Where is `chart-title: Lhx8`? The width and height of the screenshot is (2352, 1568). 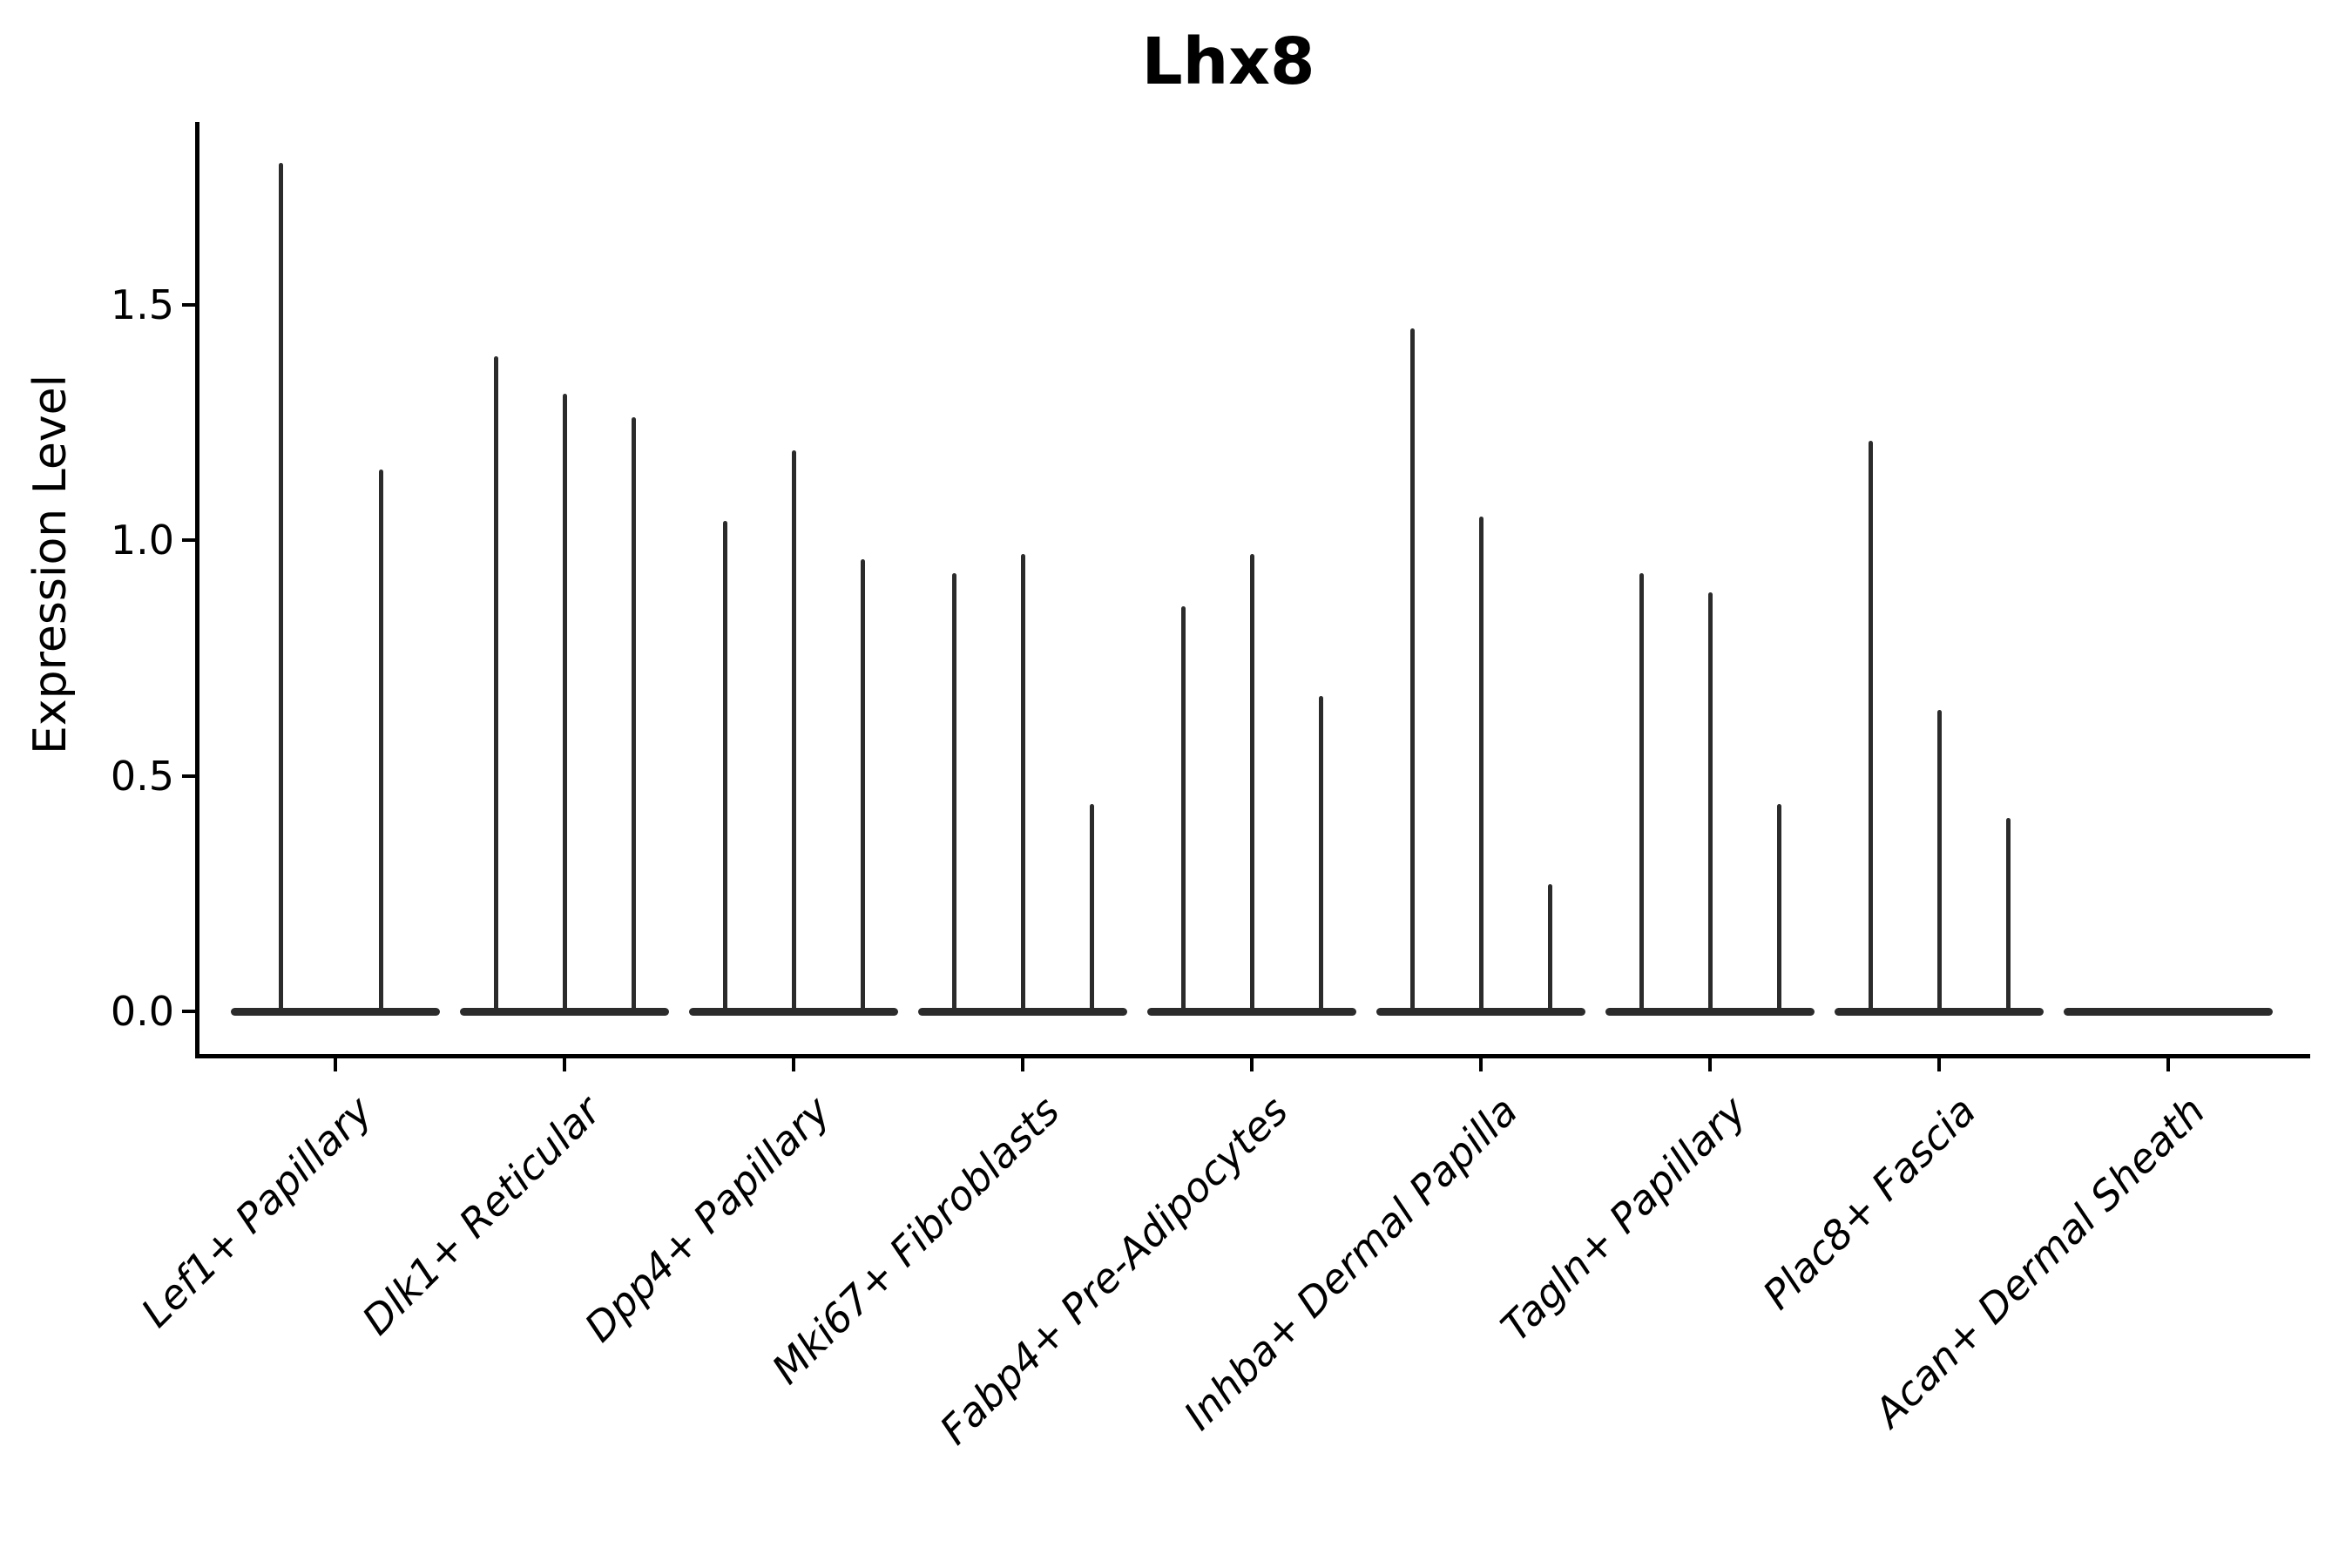
chart-title: Lhx8 is located at coordinates (1228, 61).